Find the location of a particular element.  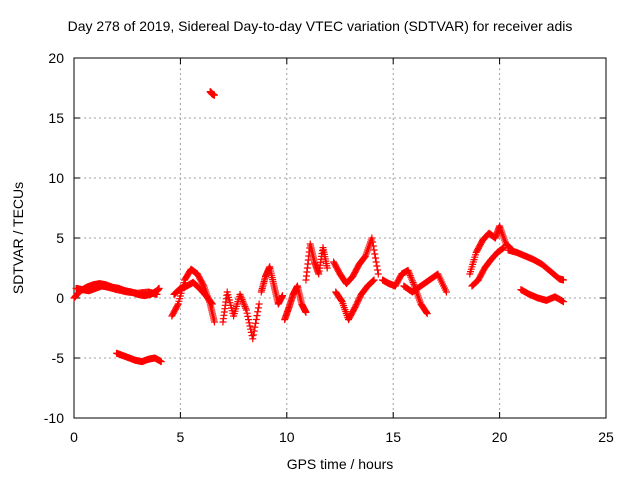

series-seg-21-23-low is located at coordinates (542, 296).